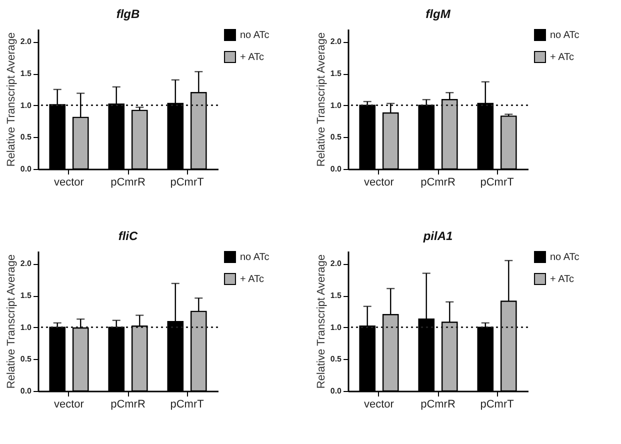 The width and height of the screenshot is (621, 444). Describe the element at coordinates (439, 14) in the screenshot. I see `chart-title: flgM` at that location.